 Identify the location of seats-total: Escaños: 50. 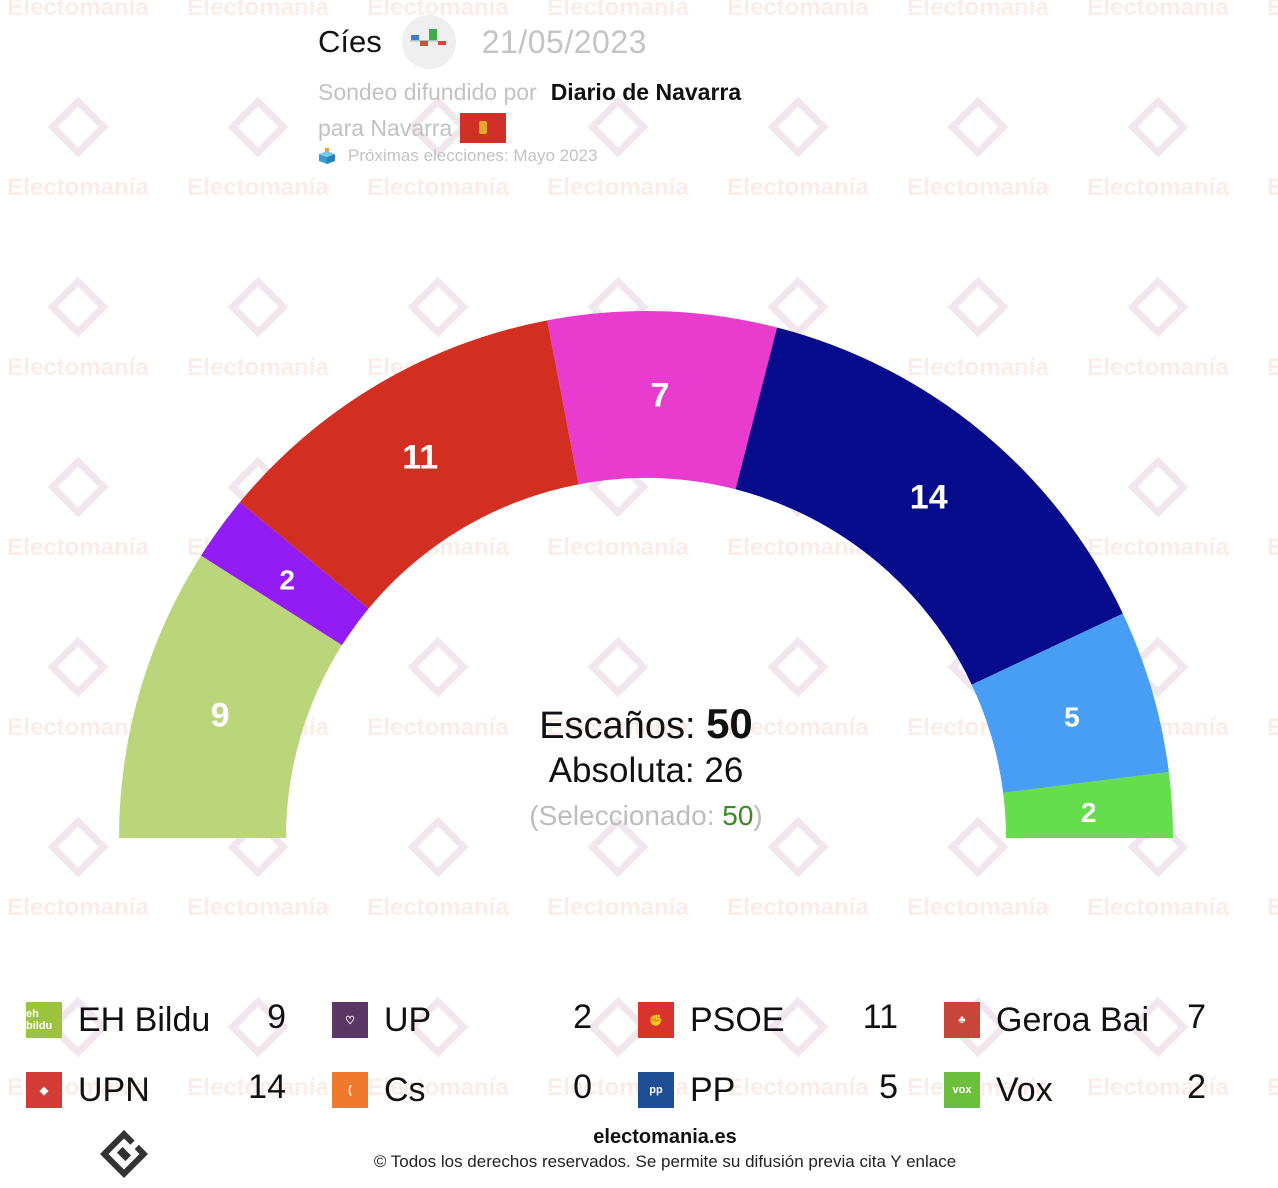
(646, 724).